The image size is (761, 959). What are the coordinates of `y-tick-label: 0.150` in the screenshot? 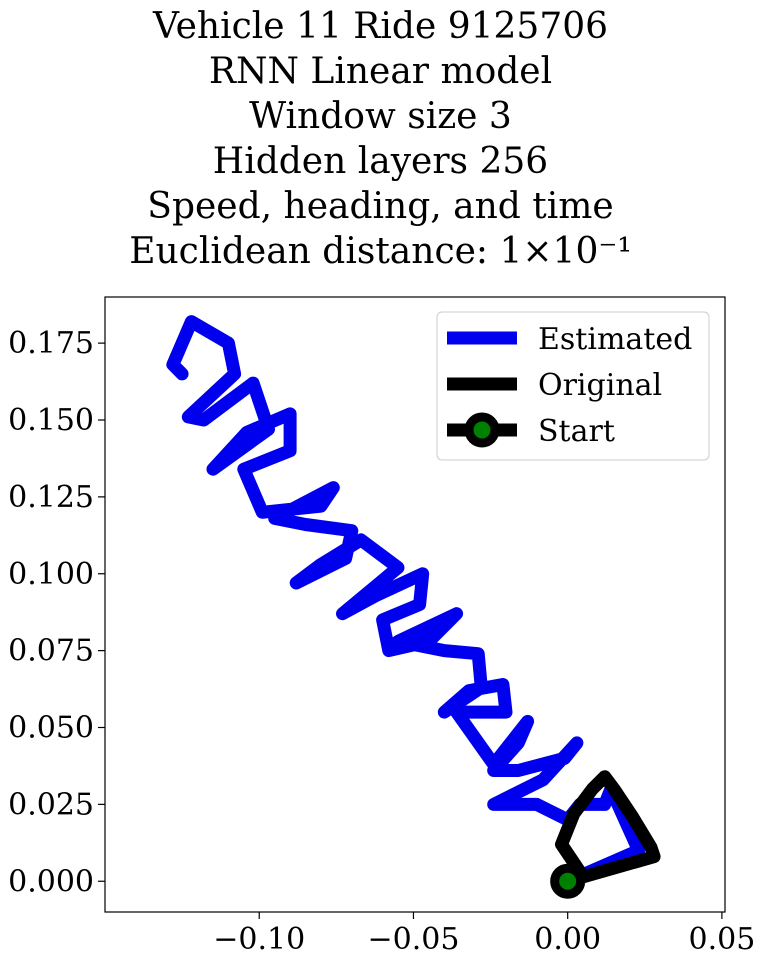 It's located at (51, 420).